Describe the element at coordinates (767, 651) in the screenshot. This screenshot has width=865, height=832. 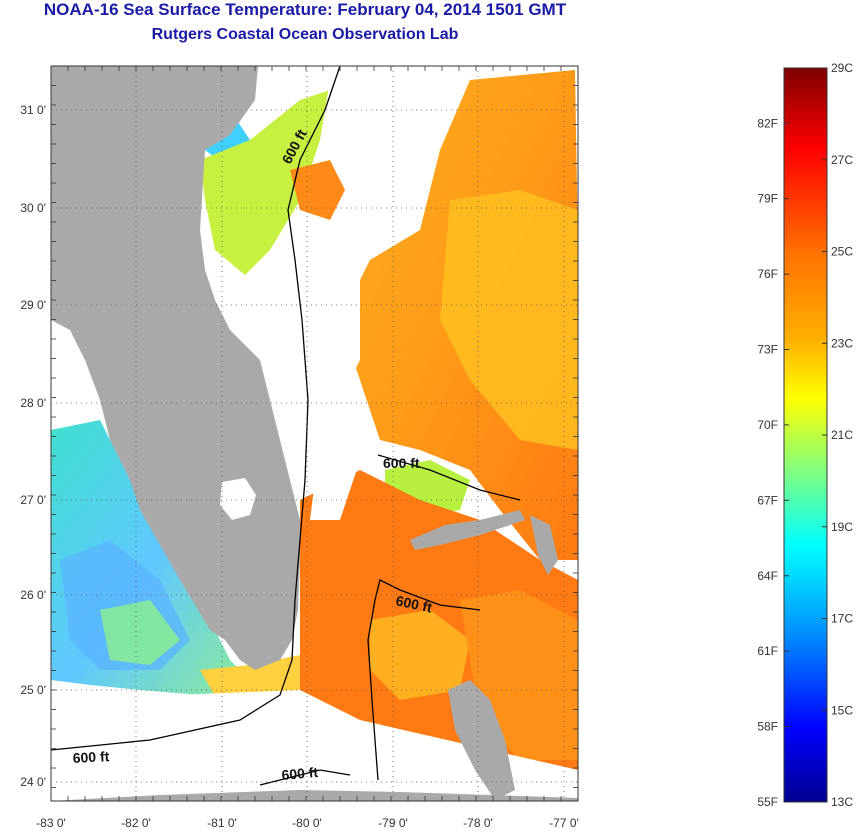
I see `colorbar-f-label: 61F` at that location.